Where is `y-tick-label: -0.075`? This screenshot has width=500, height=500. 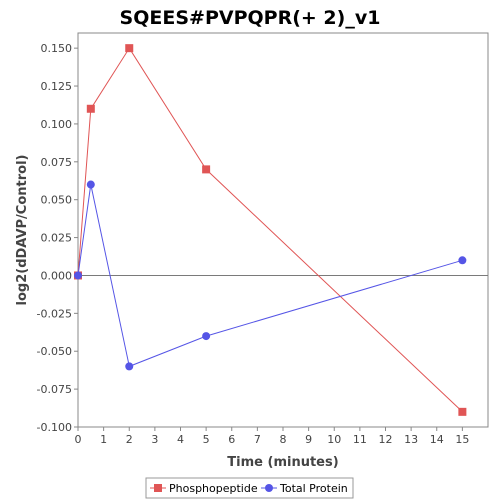
y-tick-label: -0.075 is located at coordinates (54, 389).